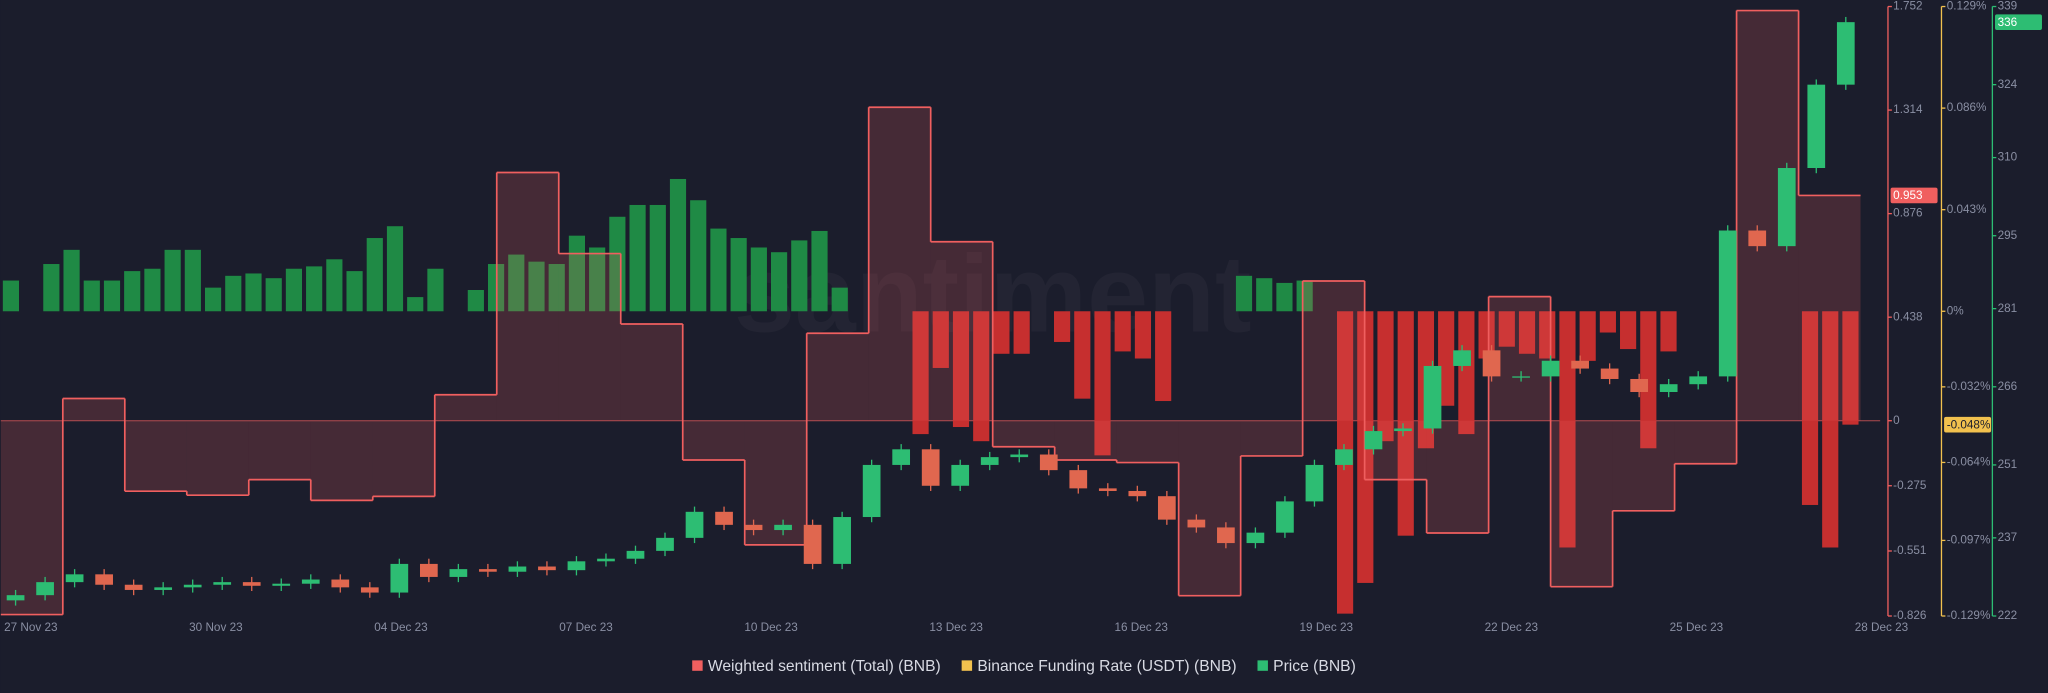  Describe the element at coordinates (824, 666) in the screenshot. I see `legend-label: Weighted sentiment (Total) (BNB)` at that location.